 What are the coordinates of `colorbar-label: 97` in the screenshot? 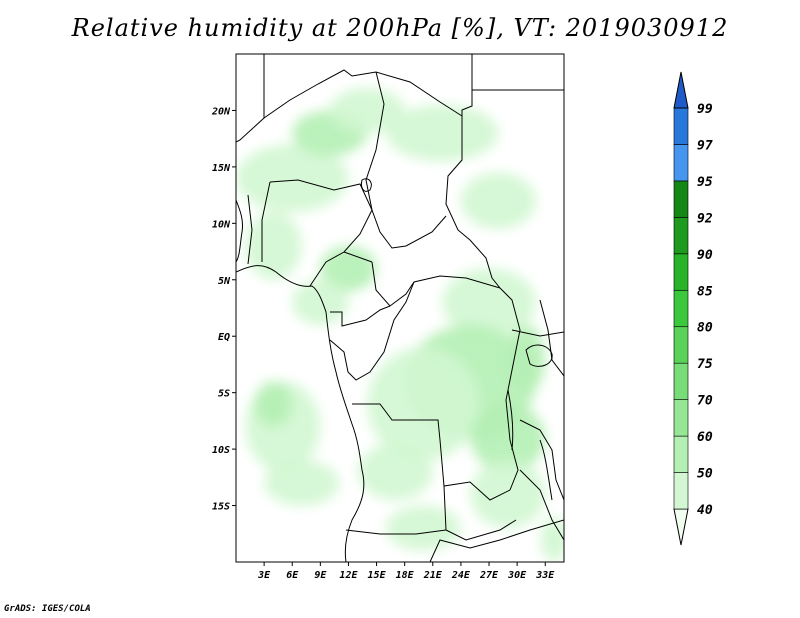 It's located at (705, 145).